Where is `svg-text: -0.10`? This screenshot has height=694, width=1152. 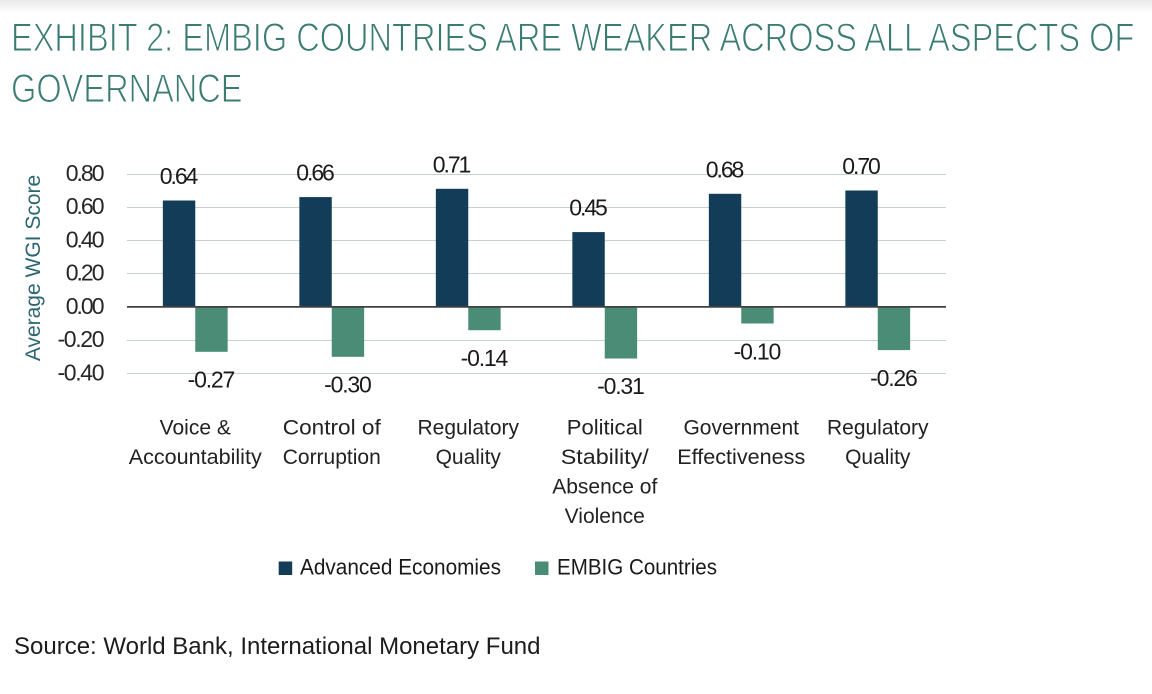
svg-text: -0.10 is located at coordinates (758, 351).